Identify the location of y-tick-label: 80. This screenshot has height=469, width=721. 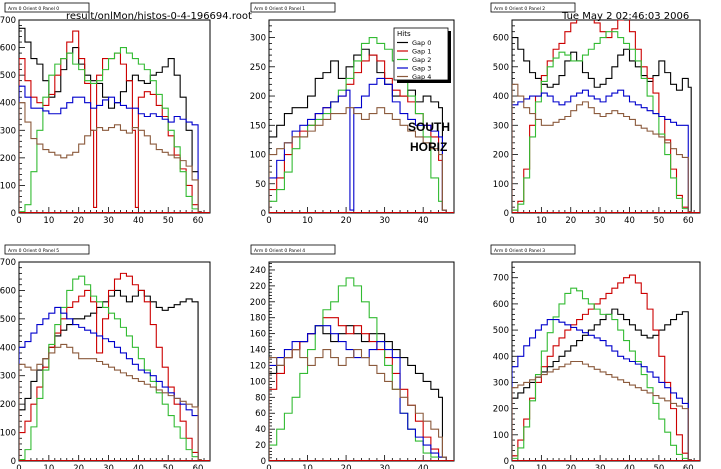
(260, 398).